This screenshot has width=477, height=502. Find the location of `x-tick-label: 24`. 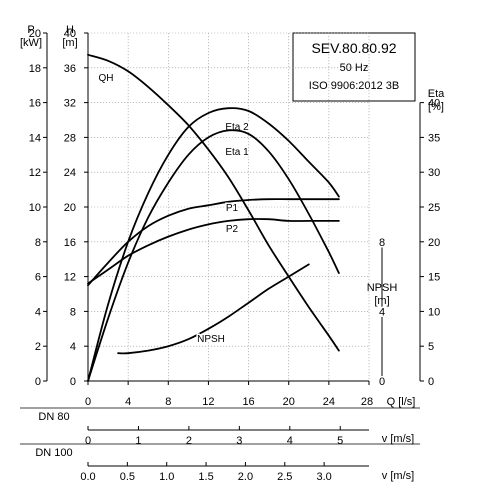

x-tick-label: 24 is located at coordinates (329, 402).